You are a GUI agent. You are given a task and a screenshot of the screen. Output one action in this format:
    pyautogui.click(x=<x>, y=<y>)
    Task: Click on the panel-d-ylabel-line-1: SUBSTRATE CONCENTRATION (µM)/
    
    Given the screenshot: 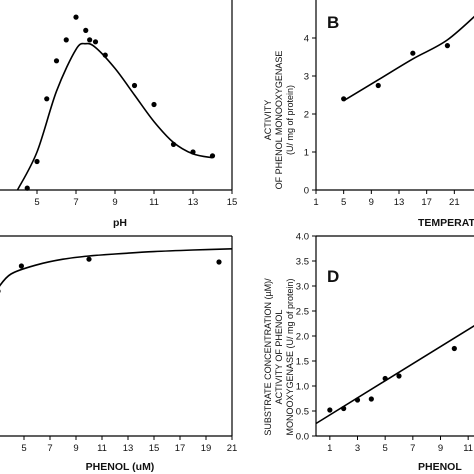 What is the action you would take?
    pyautogui.click(x=268, y=357)
    